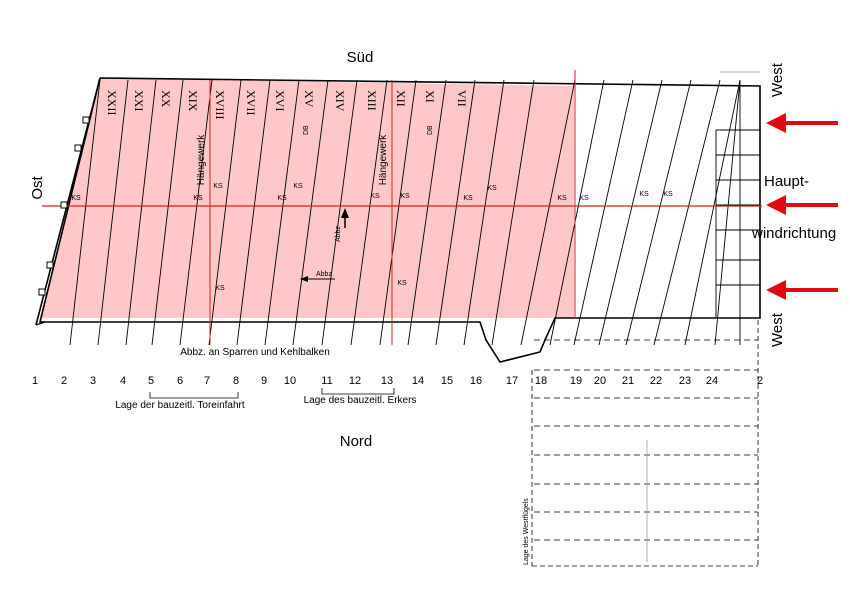 The width and height of the screenshot is (850, 600). What do you see at coordinates (37, 188) in the screenshot?
I see `east-label: Ost` at bounding box center [37, 188].